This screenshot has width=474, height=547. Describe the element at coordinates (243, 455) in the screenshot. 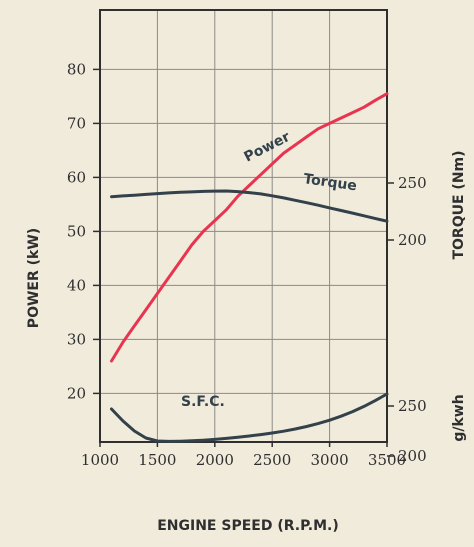

I see `x-axis-ticks: 1000 1500 2000 2500 3000 3500` at that location.